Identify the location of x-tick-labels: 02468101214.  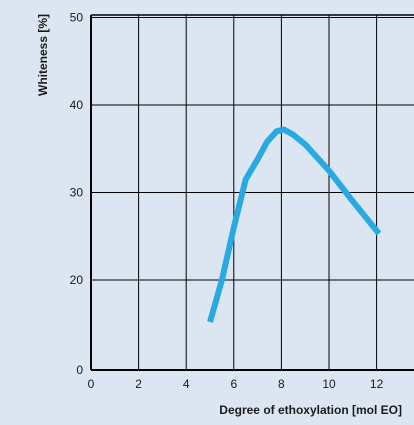
(236, 384).